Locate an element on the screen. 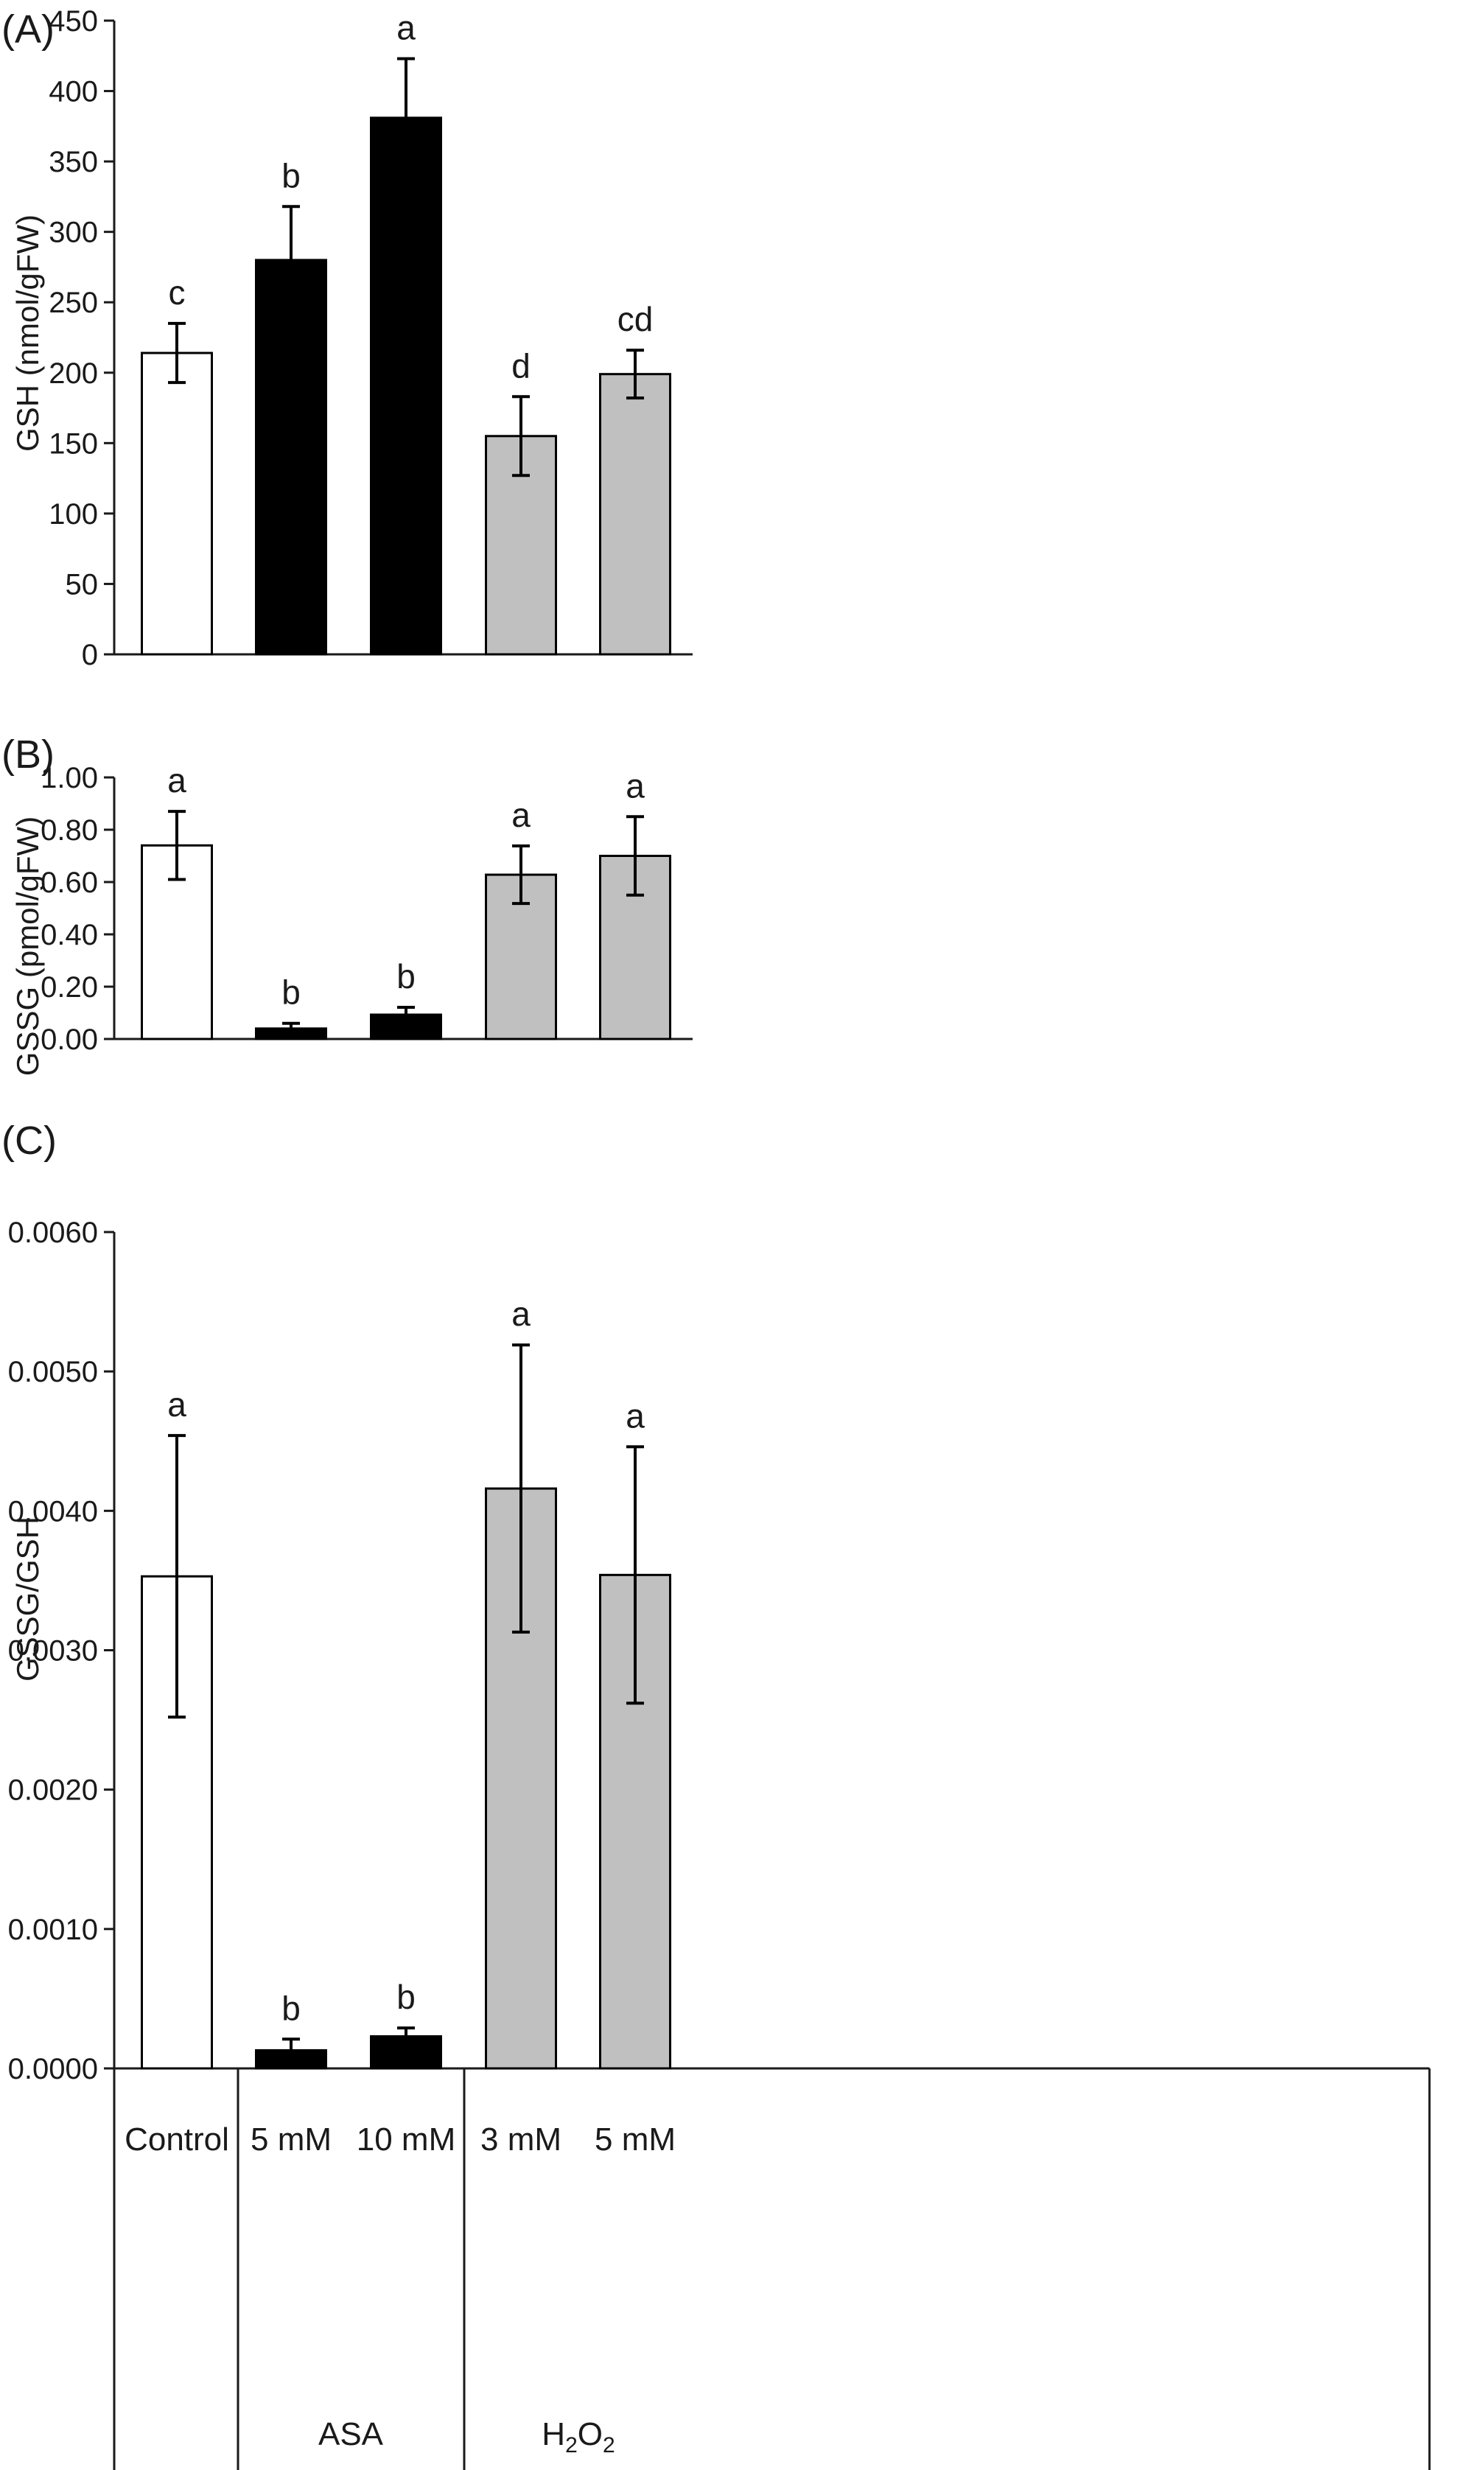 The width and height of the screenshot is (1484, 2470). significance-letter: cd is located at coordinates (635, 319).